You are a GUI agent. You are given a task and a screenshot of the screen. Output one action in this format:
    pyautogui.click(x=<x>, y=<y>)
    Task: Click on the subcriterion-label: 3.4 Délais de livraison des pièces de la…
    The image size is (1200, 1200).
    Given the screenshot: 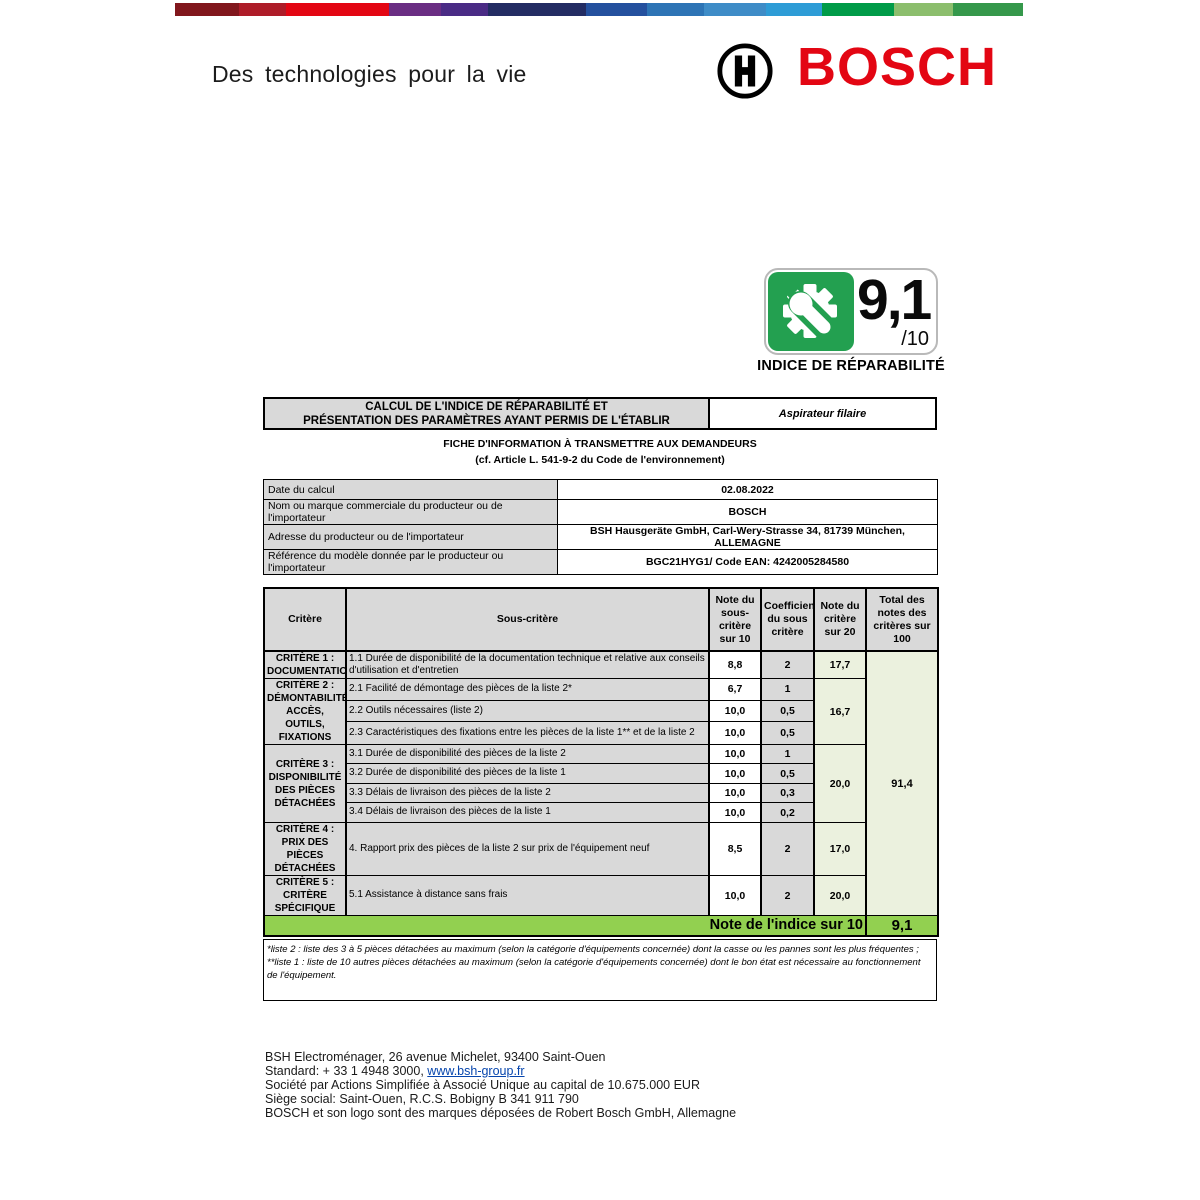 What is the action you would take?
    pyautogui.click(x=527, y=812)
    